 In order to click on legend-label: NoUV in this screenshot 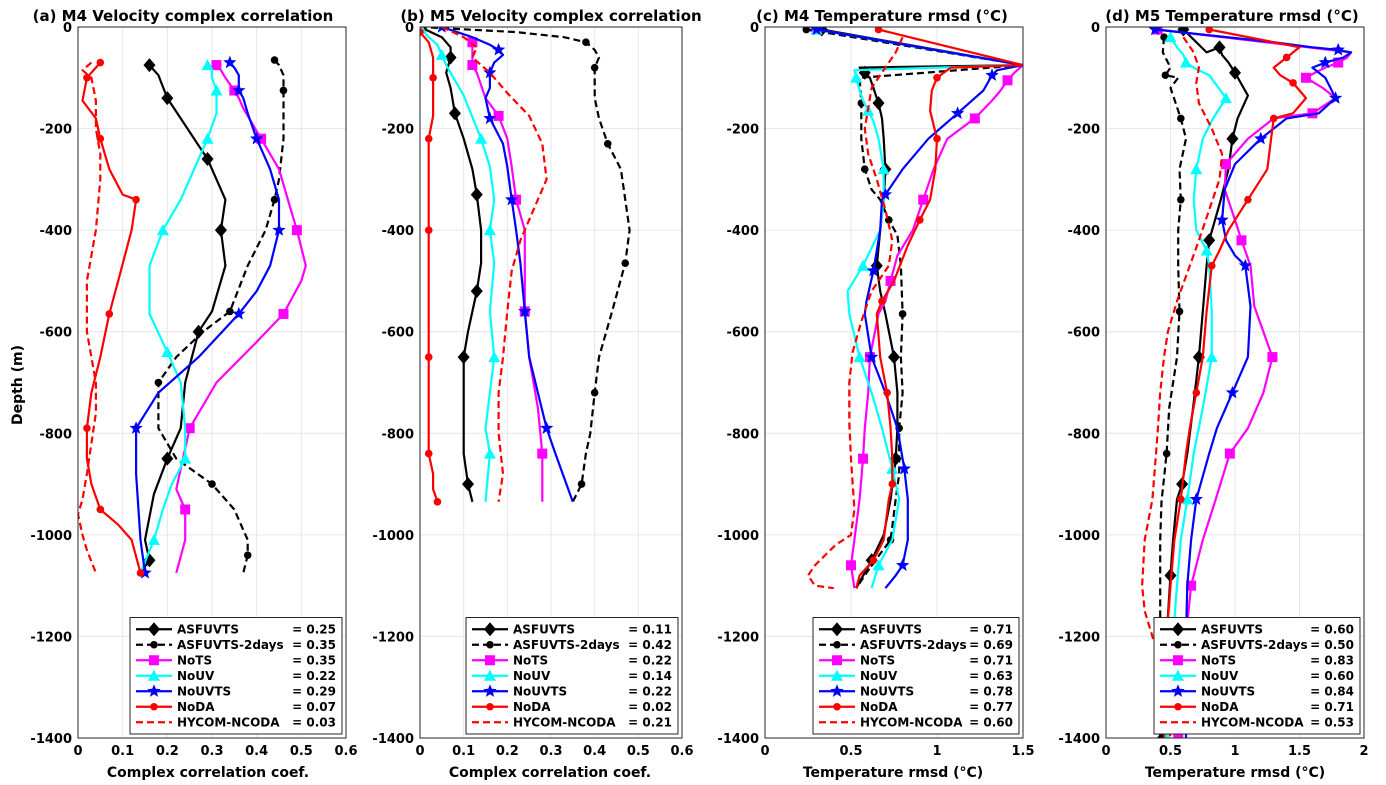, I will do `click(196, 676)`.